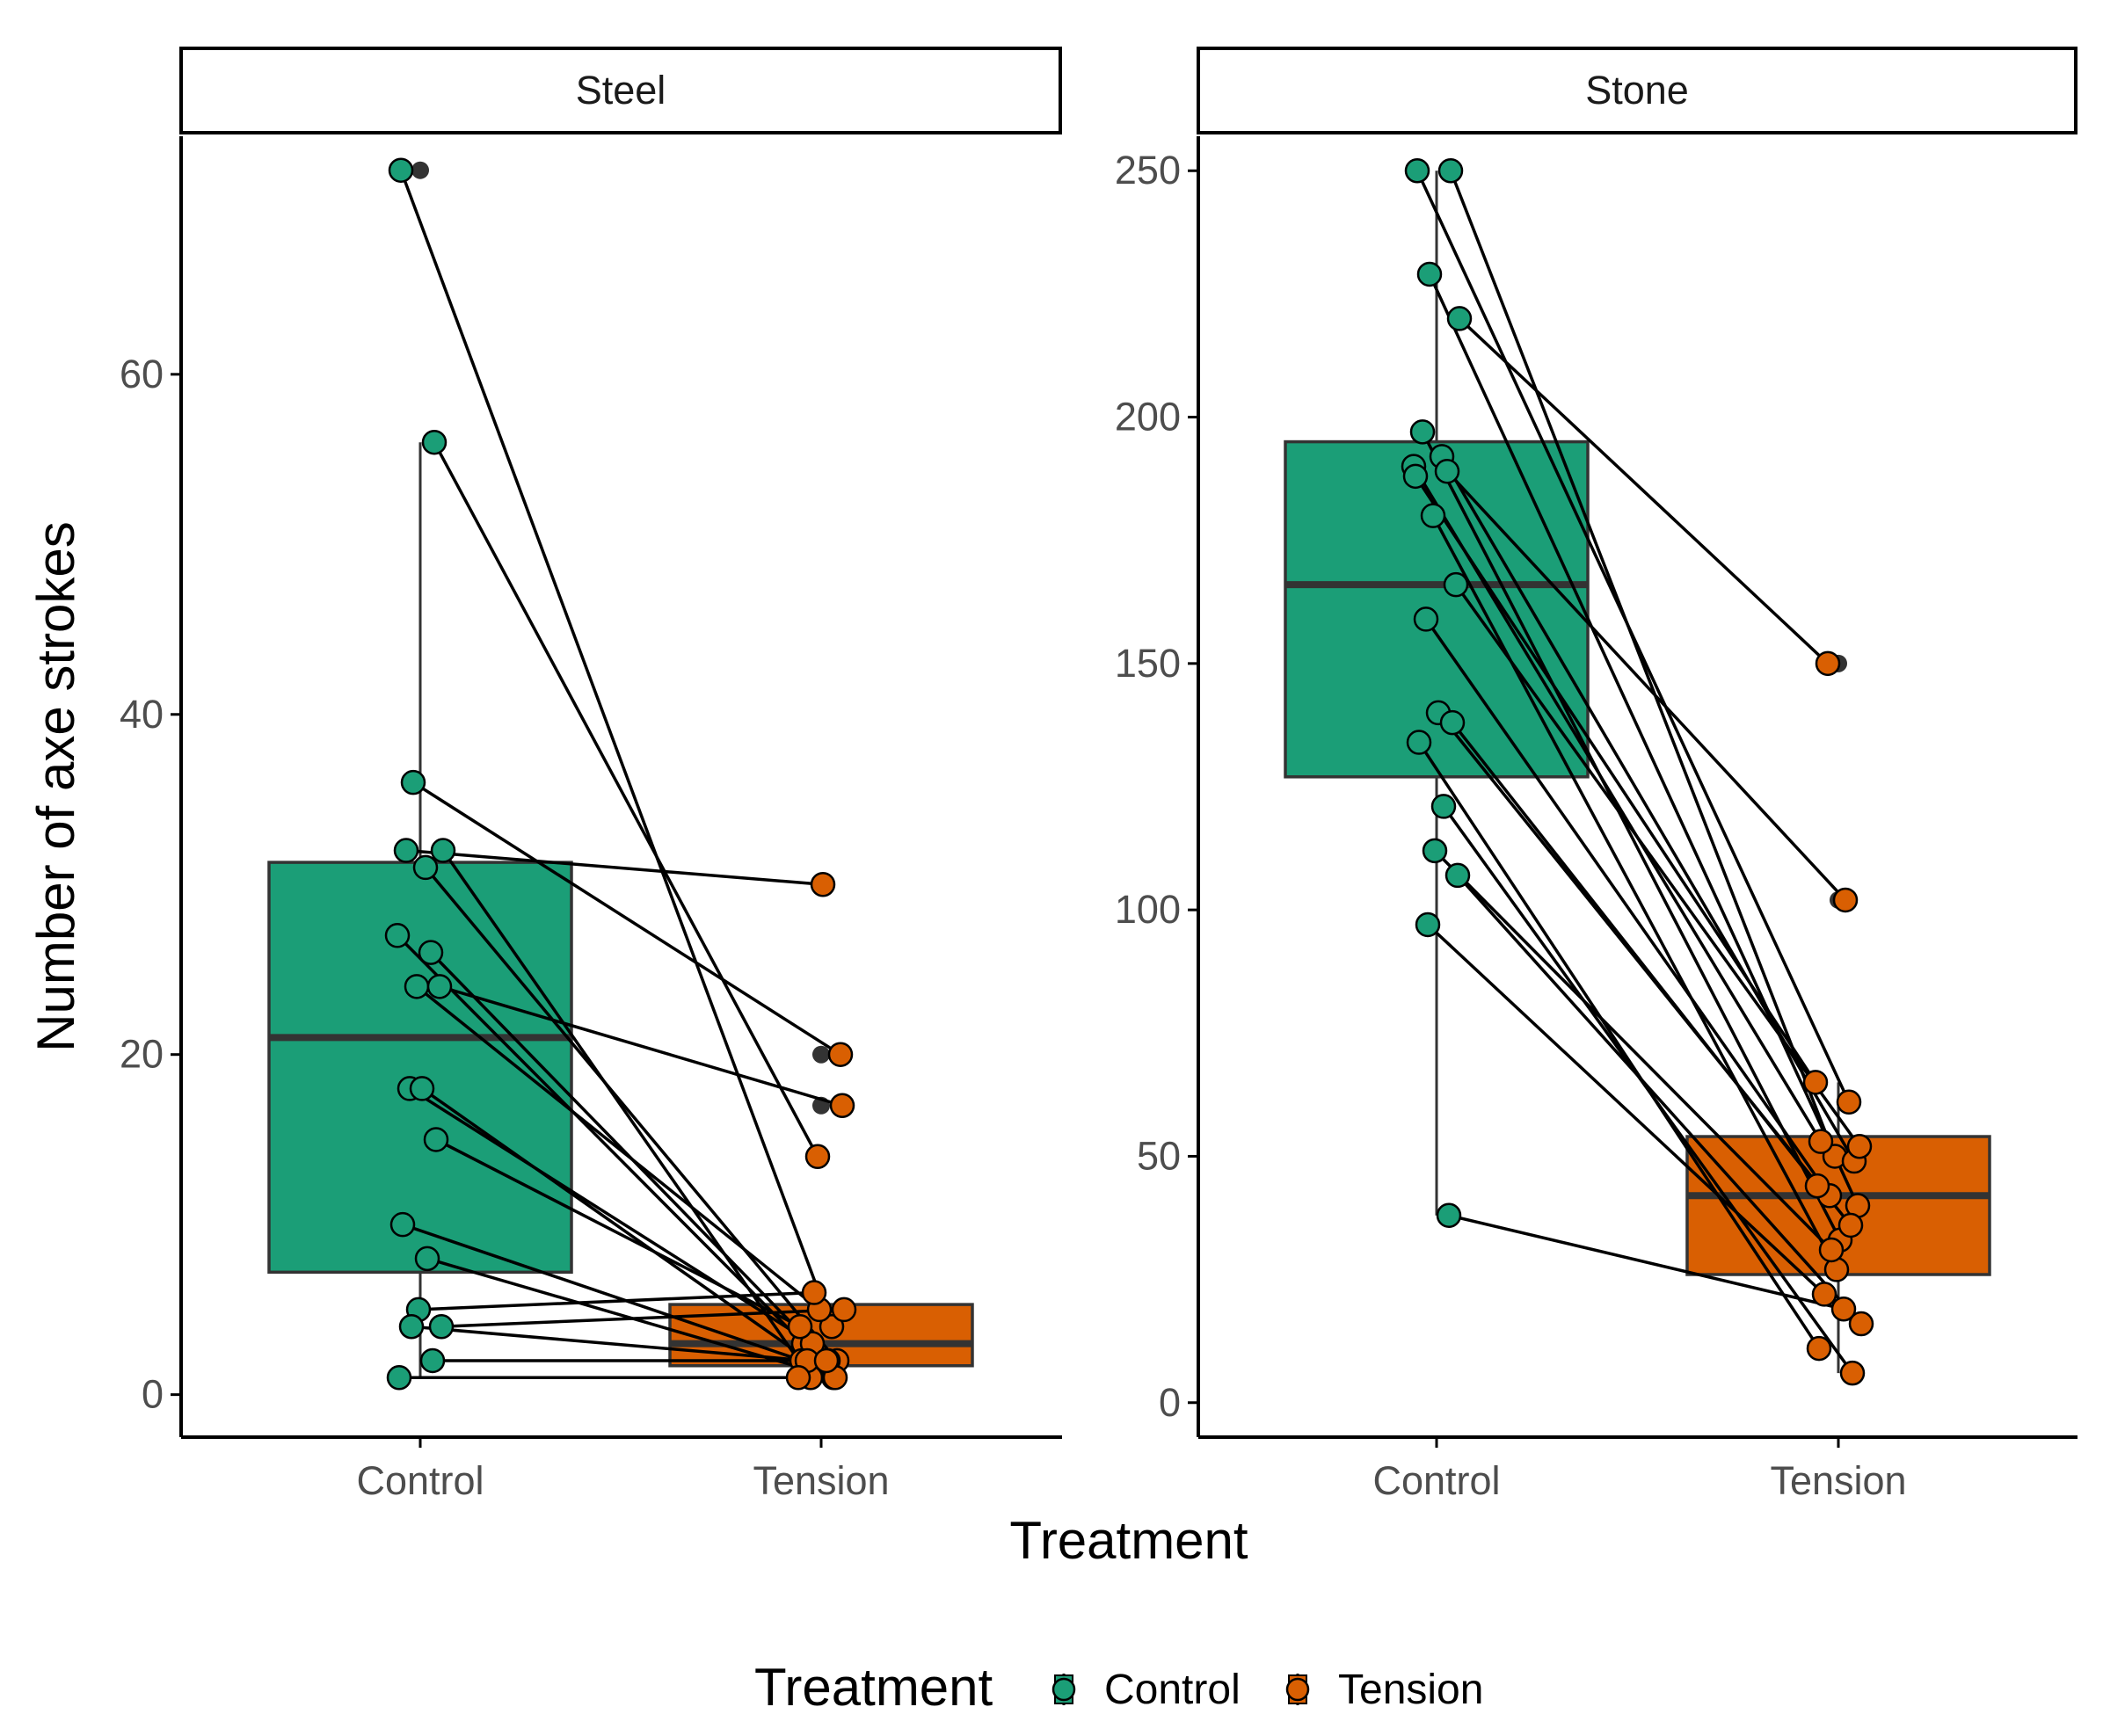 This screenshot has width=2103, height=1736. Describe the element at coordinates (1159, 1155) in the screenshot. I see `y-tick-label: 50` at that location.